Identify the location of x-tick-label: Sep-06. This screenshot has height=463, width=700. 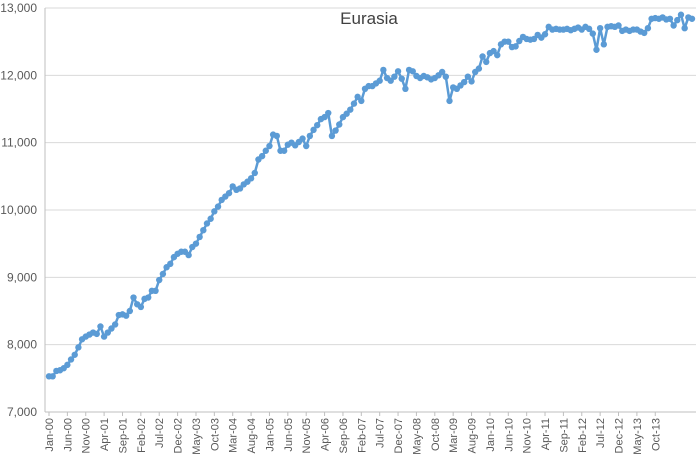
(344, 435).